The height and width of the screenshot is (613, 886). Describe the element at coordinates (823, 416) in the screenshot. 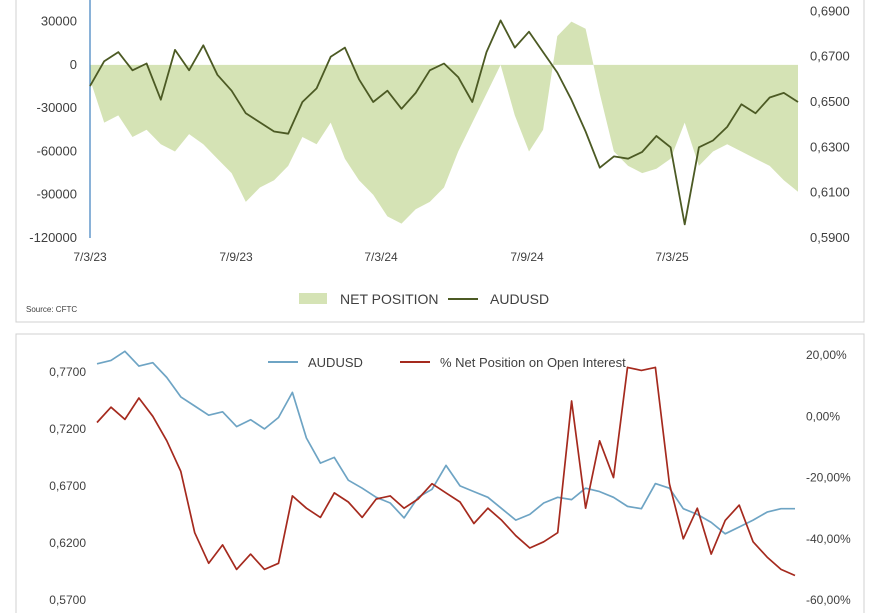

I see `right-tick-label-2: 0,00%` at that location.